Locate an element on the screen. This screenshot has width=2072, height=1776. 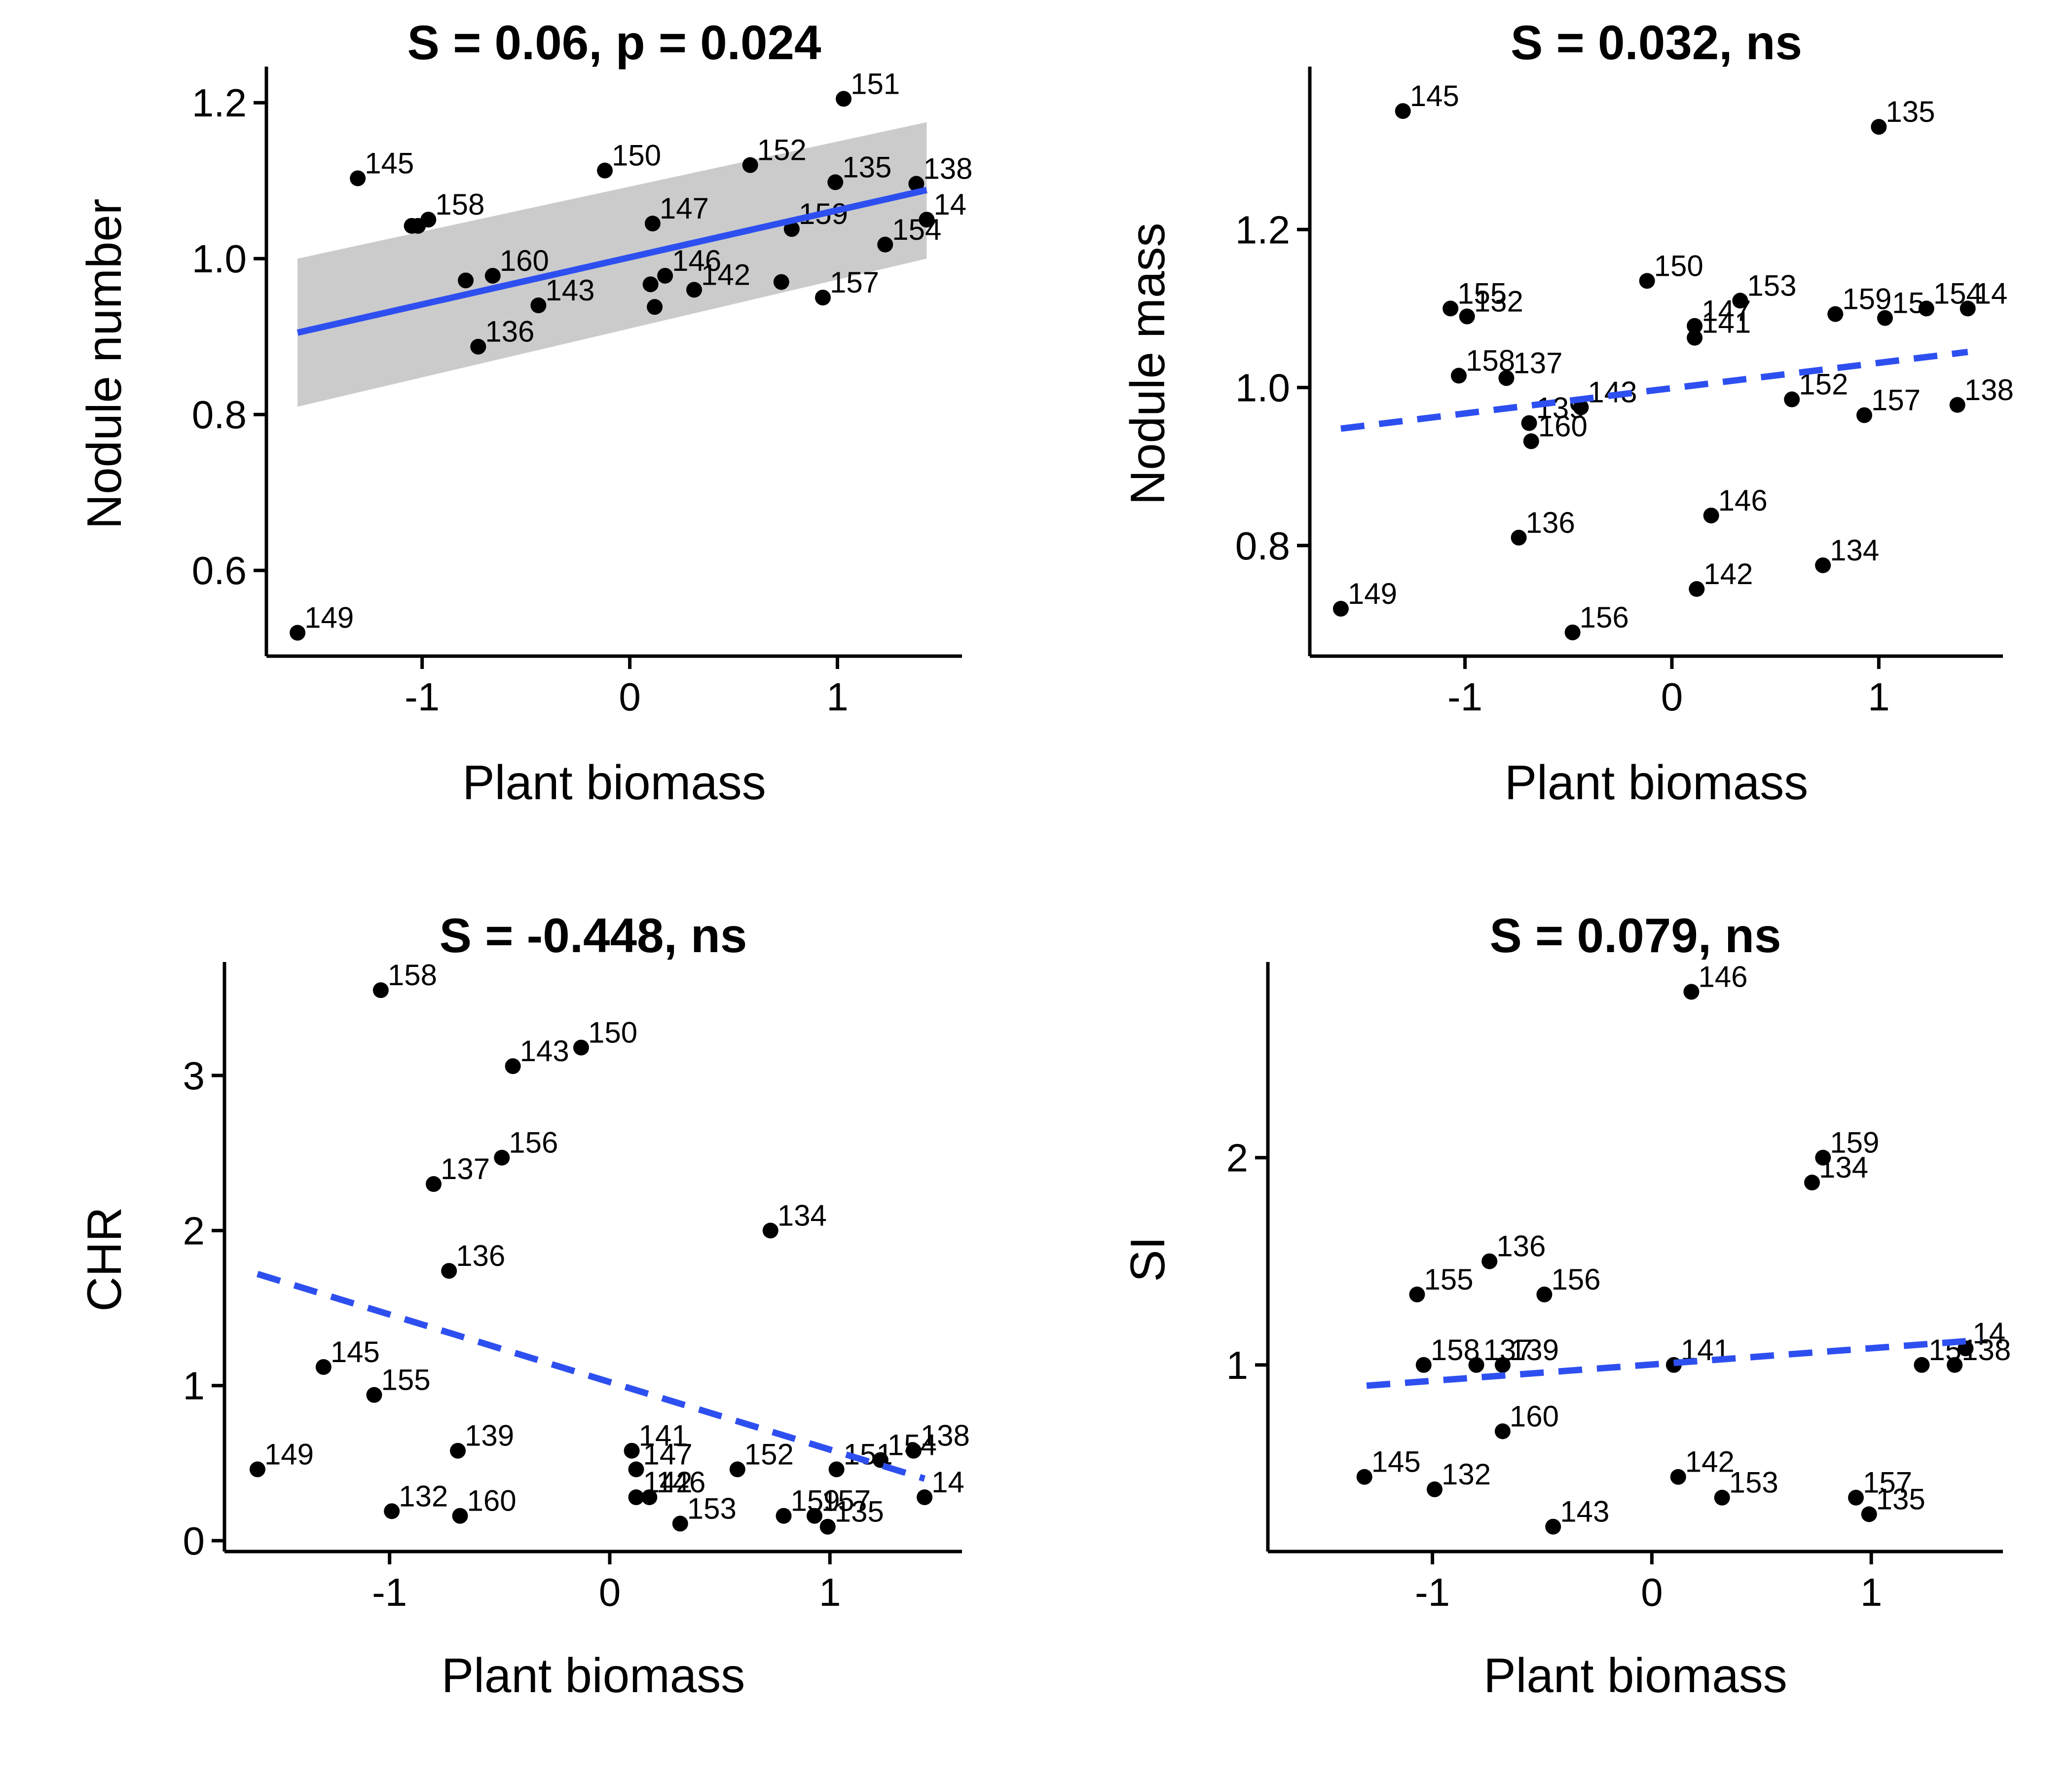
point-label: 149 is located at coordinates (1373, 594).